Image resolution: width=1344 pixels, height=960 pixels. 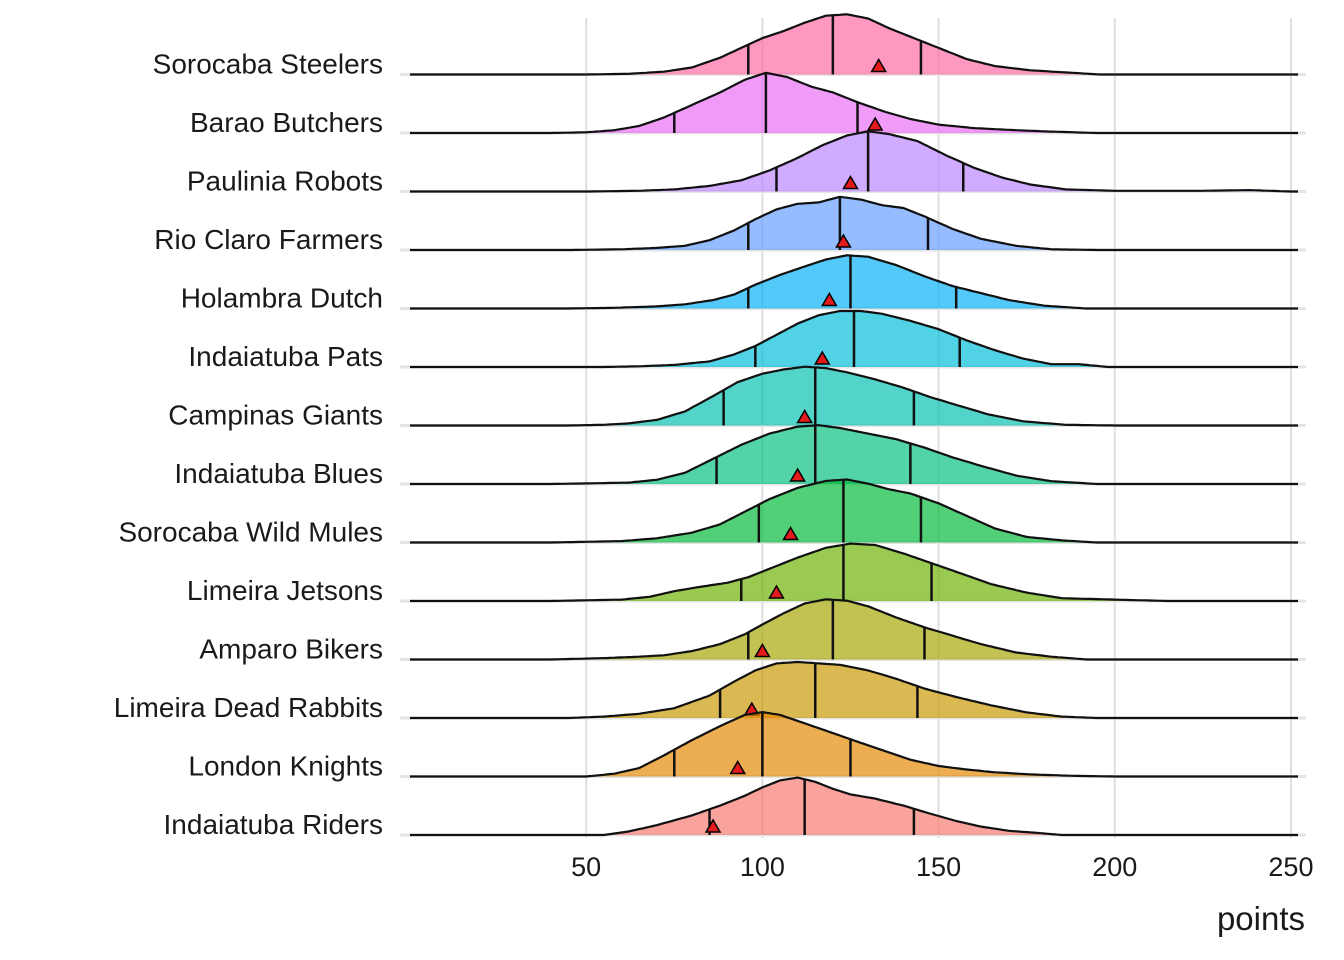 I want to click on ridge-london-knights, so click(x=853, y=744).